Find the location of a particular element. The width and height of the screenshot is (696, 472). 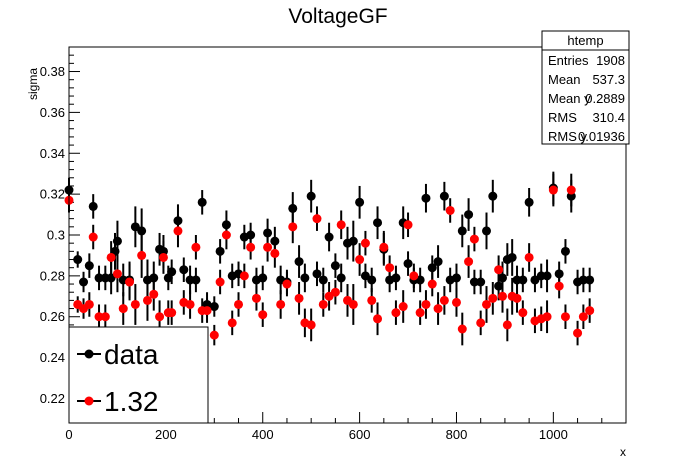

x-tick-label: 1000 is located at coordinates (553, 434).